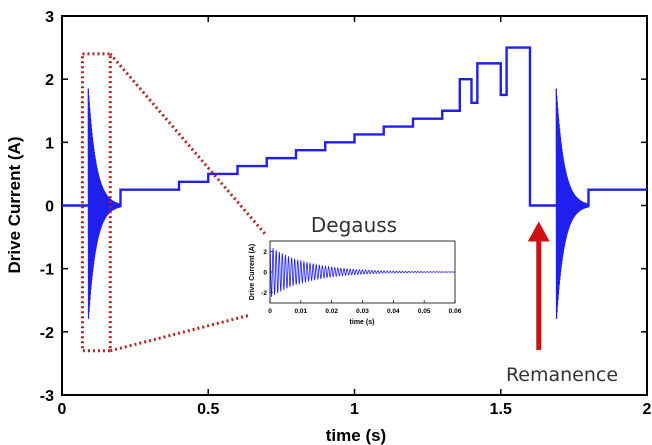 The image size is (652, 445). What do you see at coordinates (188, 144) in the screenshot?
I see `zoom-connector-top` at bounding box center [188, 144].